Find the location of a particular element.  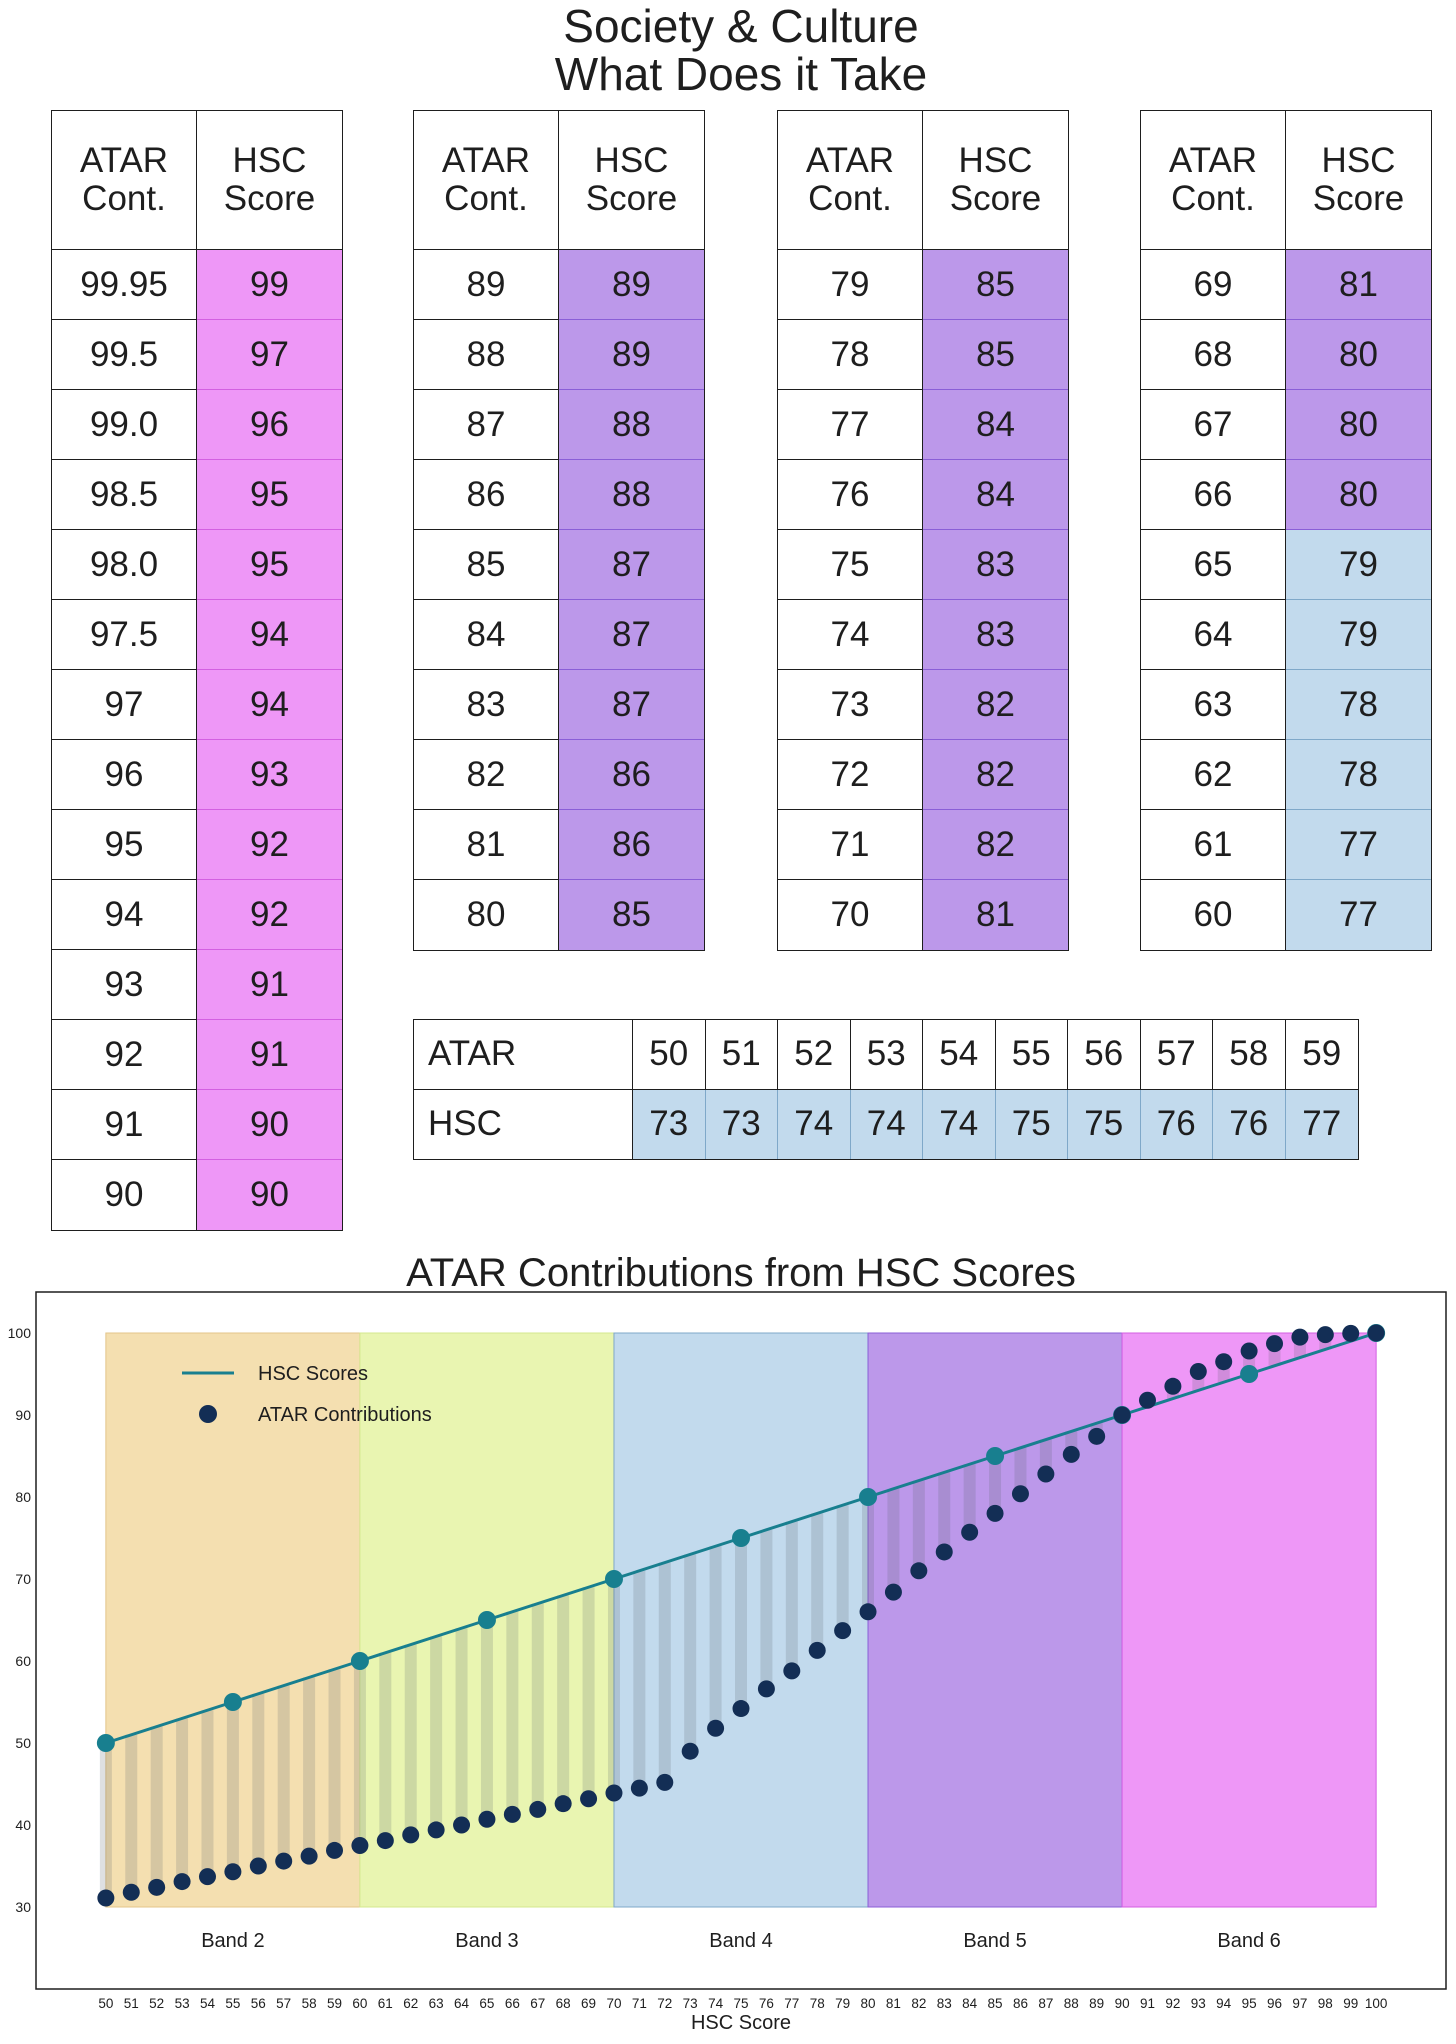

atar-contribution-cell: 94 is located at coordinates (124, 915).